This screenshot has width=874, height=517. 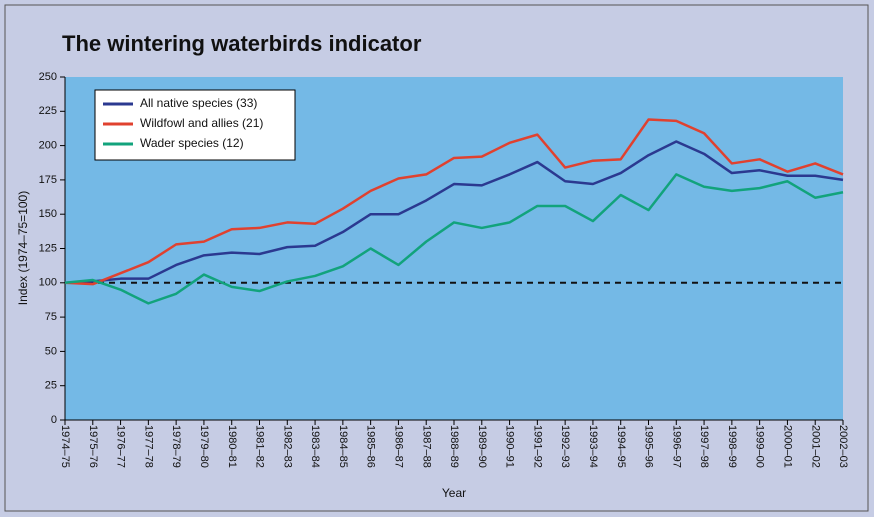 I want to click on x-tick-label: 1988–89, so click(x=454, y=446).